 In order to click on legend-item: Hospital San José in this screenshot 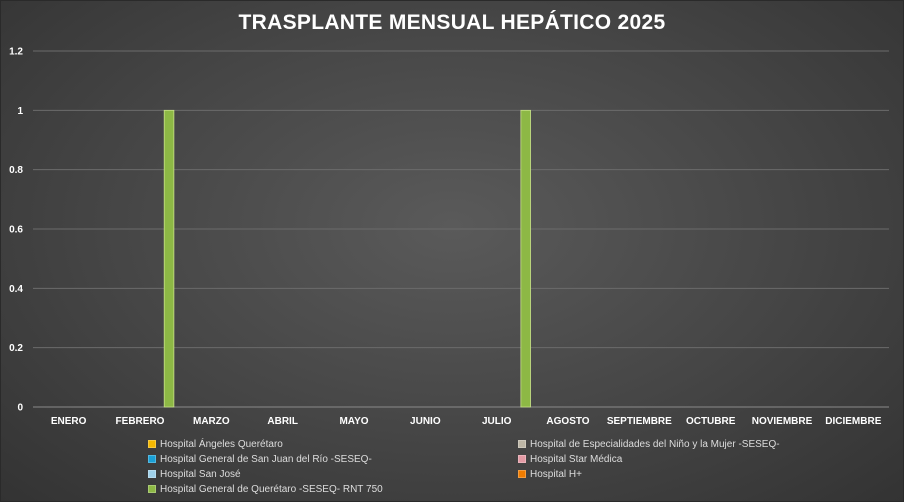, I will do `click(333, 474)`.